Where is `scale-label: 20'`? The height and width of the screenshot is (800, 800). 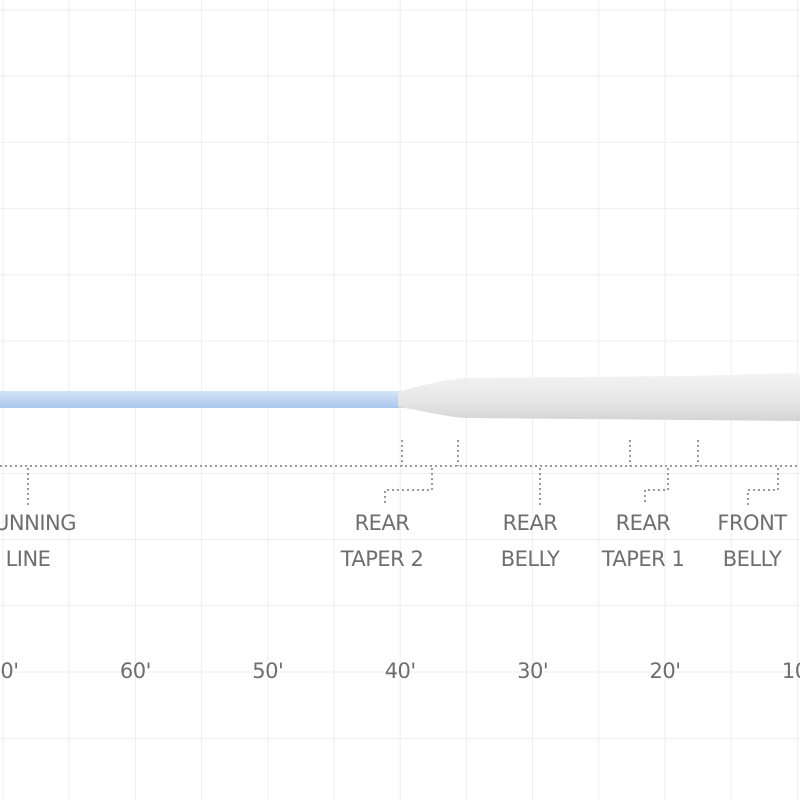 scale-label: 20' is located at coordinates (665, 671).